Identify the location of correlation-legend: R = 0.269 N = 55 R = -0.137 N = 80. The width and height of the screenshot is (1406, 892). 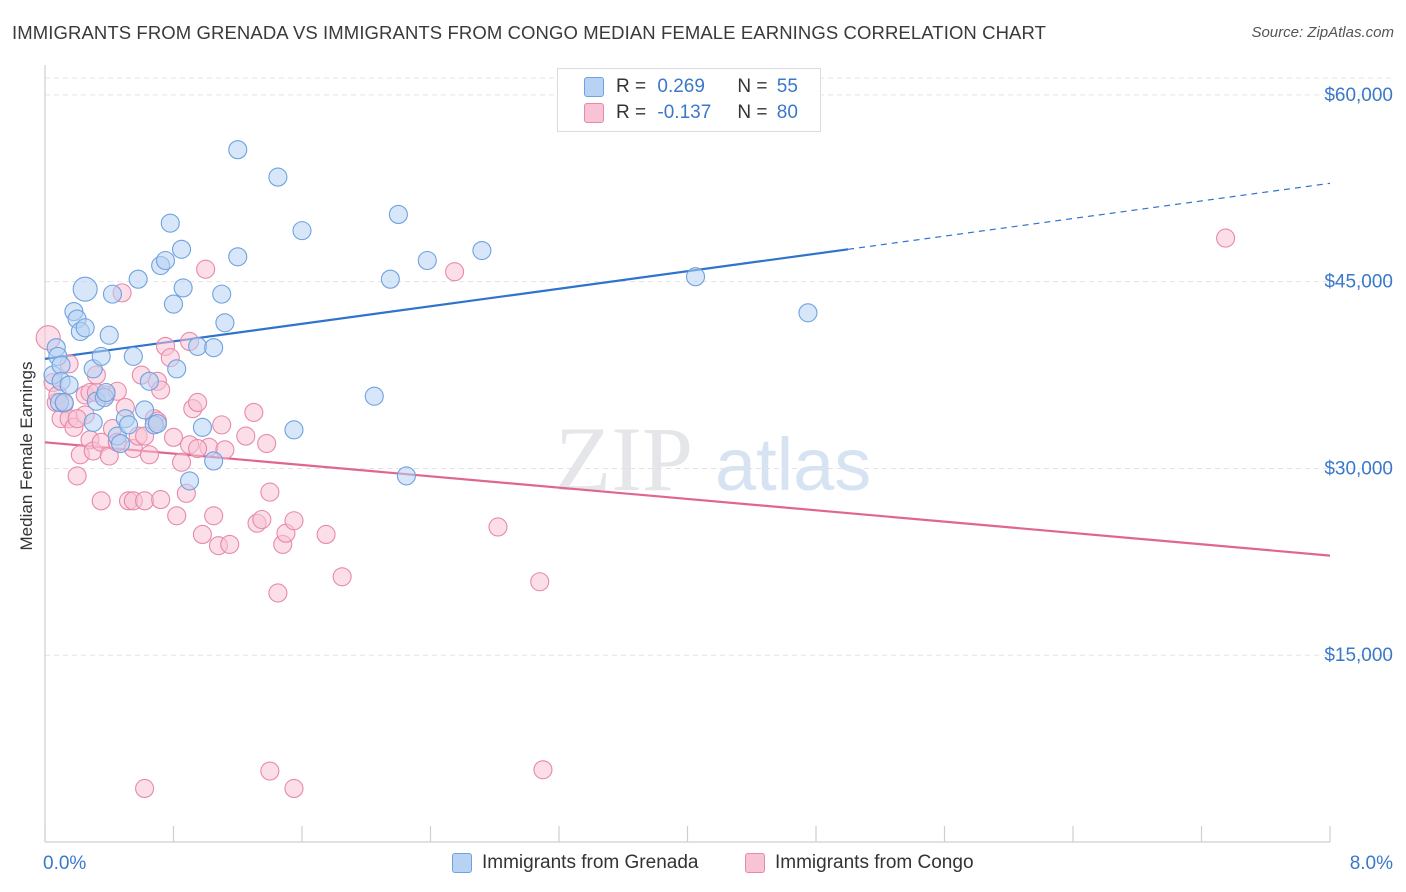
(689, 100).